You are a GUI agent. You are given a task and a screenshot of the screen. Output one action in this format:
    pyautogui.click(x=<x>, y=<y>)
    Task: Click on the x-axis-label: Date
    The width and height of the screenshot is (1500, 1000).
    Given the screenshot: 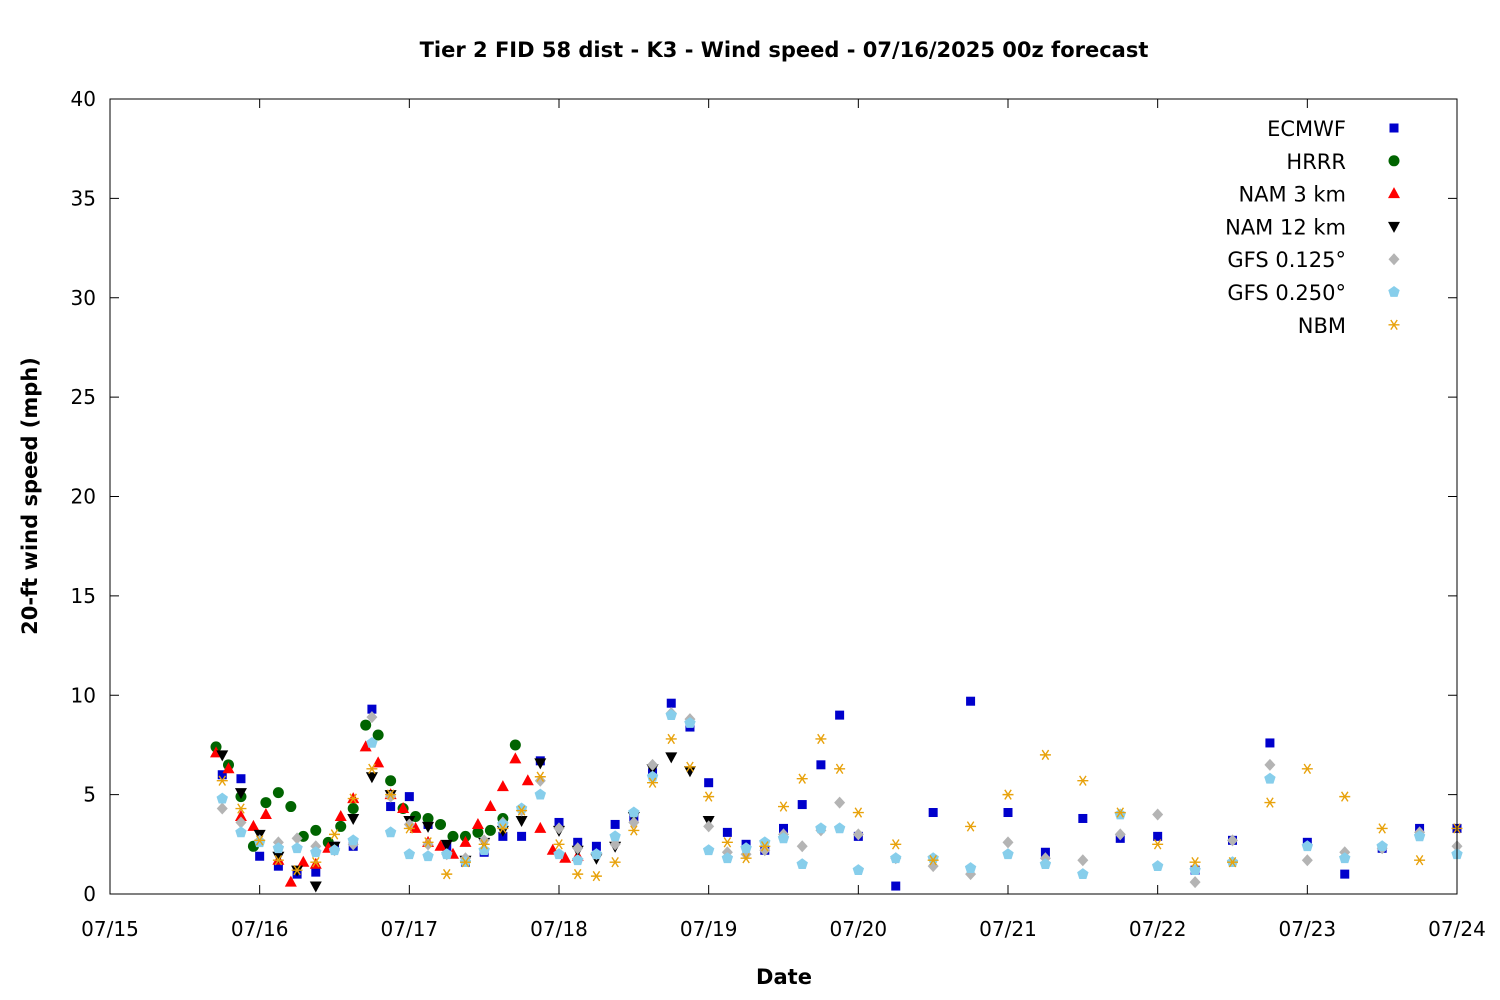 What is the action you would take?
    pyautogui.click(x=784, y=977)
    